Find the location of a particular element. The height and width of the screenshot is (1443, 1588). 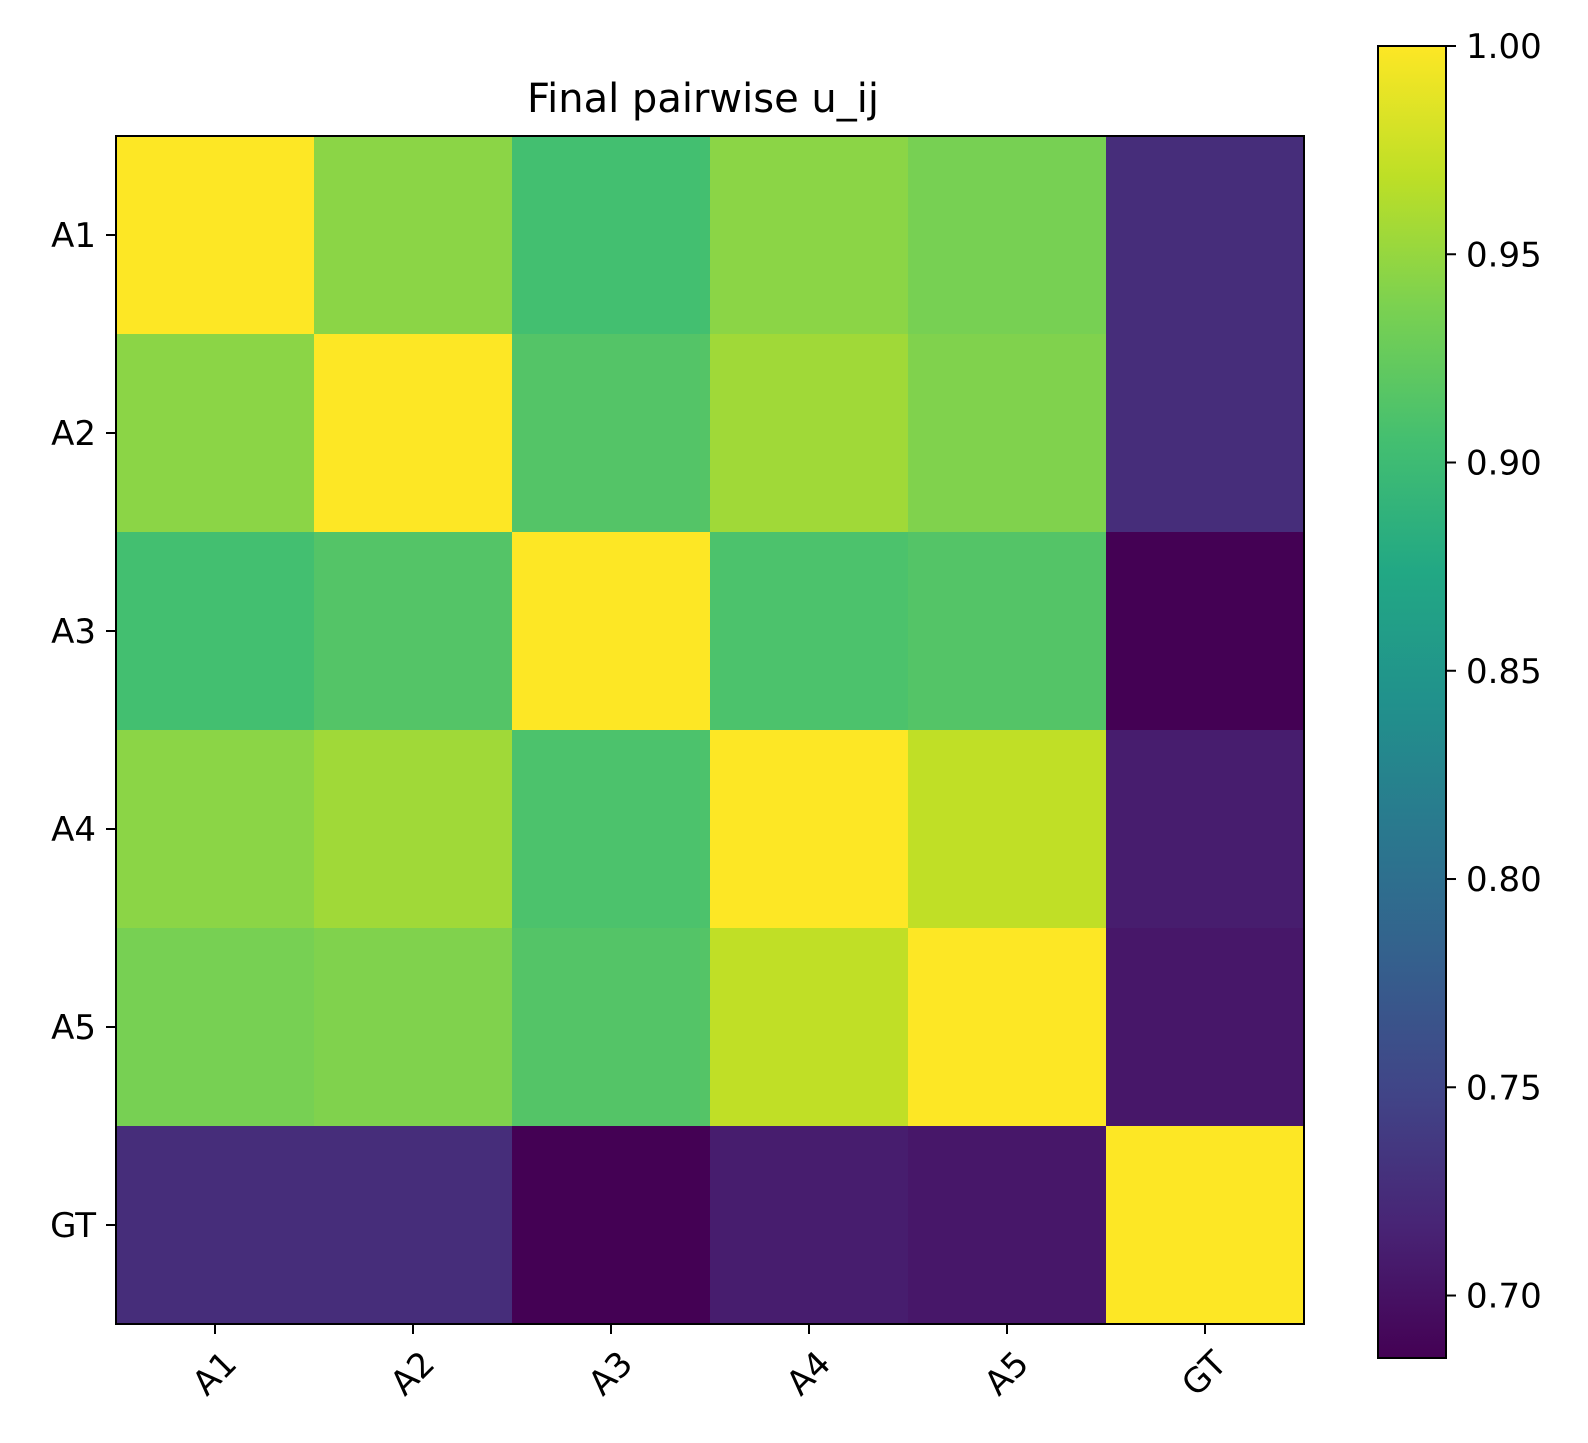

heatmap-cell-A3-GT is located at coordinates (1205, 631).